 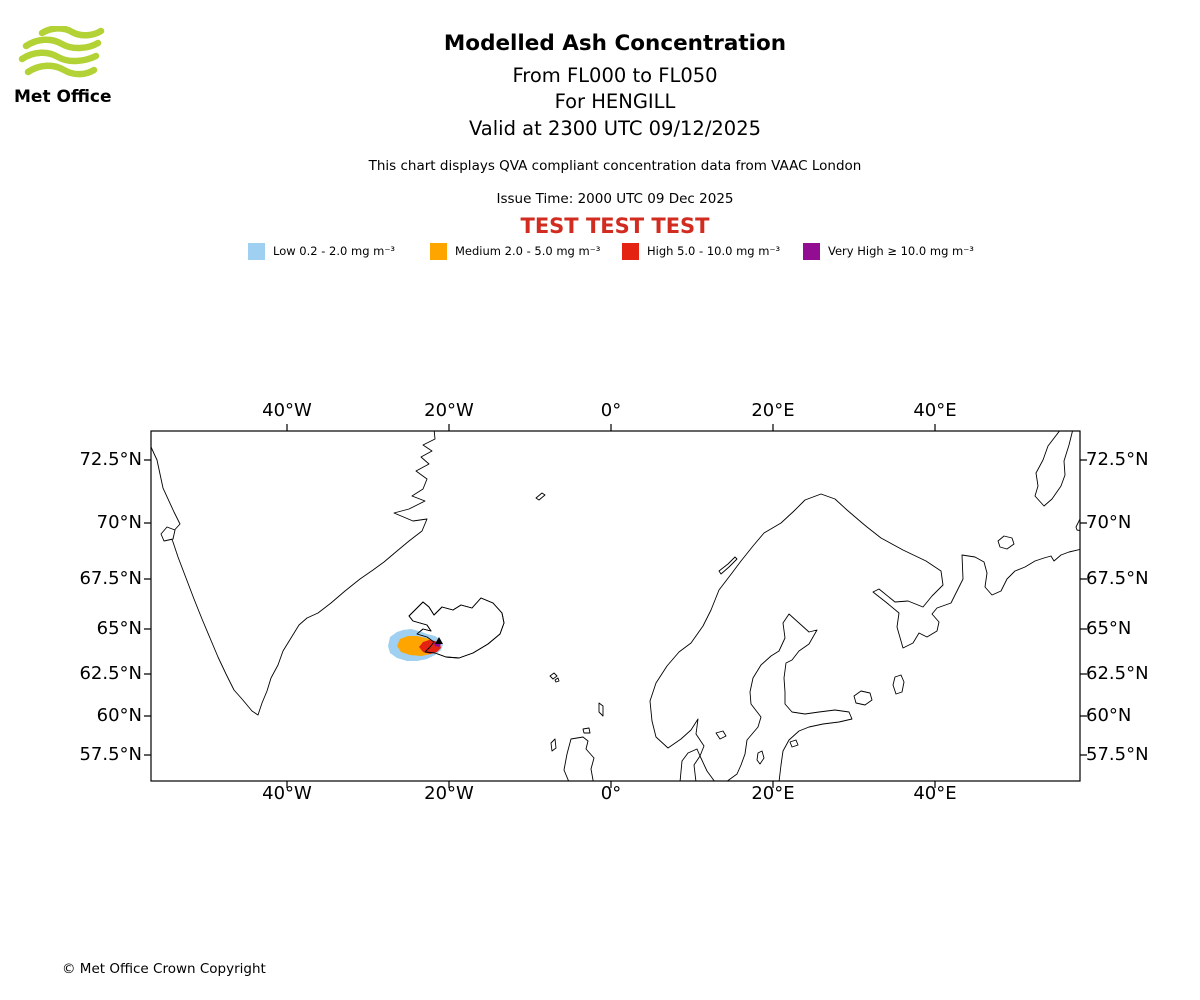 What do you see at coordinates (615, 128) in the screenshot?
I see `subtitle-valid-time: Valid at 2300 UTC 09/12/2025` at bounding box center [615, 128].